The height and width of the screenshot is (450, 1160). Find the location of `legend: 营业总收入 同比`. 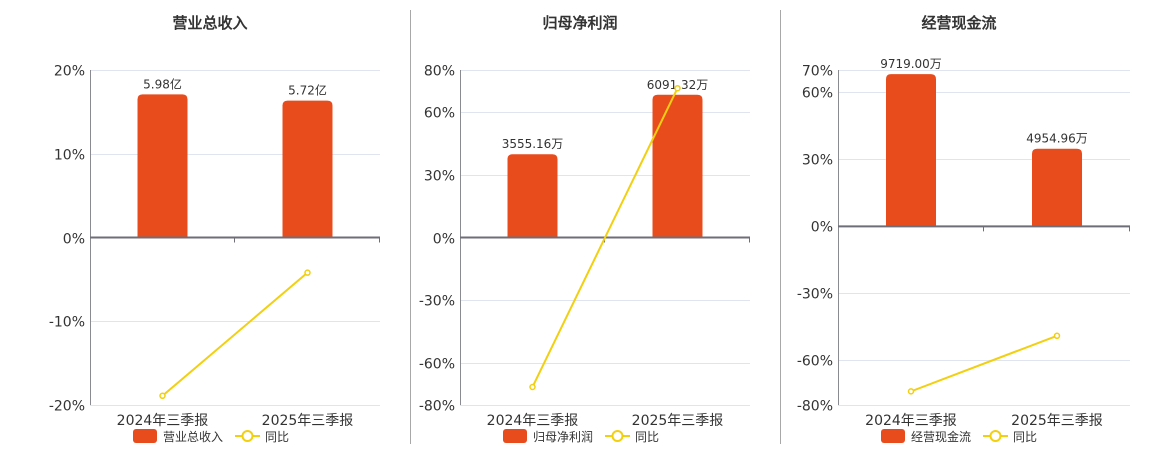

legend: 营业总收入 同比 is located at coordinates (211, 436).